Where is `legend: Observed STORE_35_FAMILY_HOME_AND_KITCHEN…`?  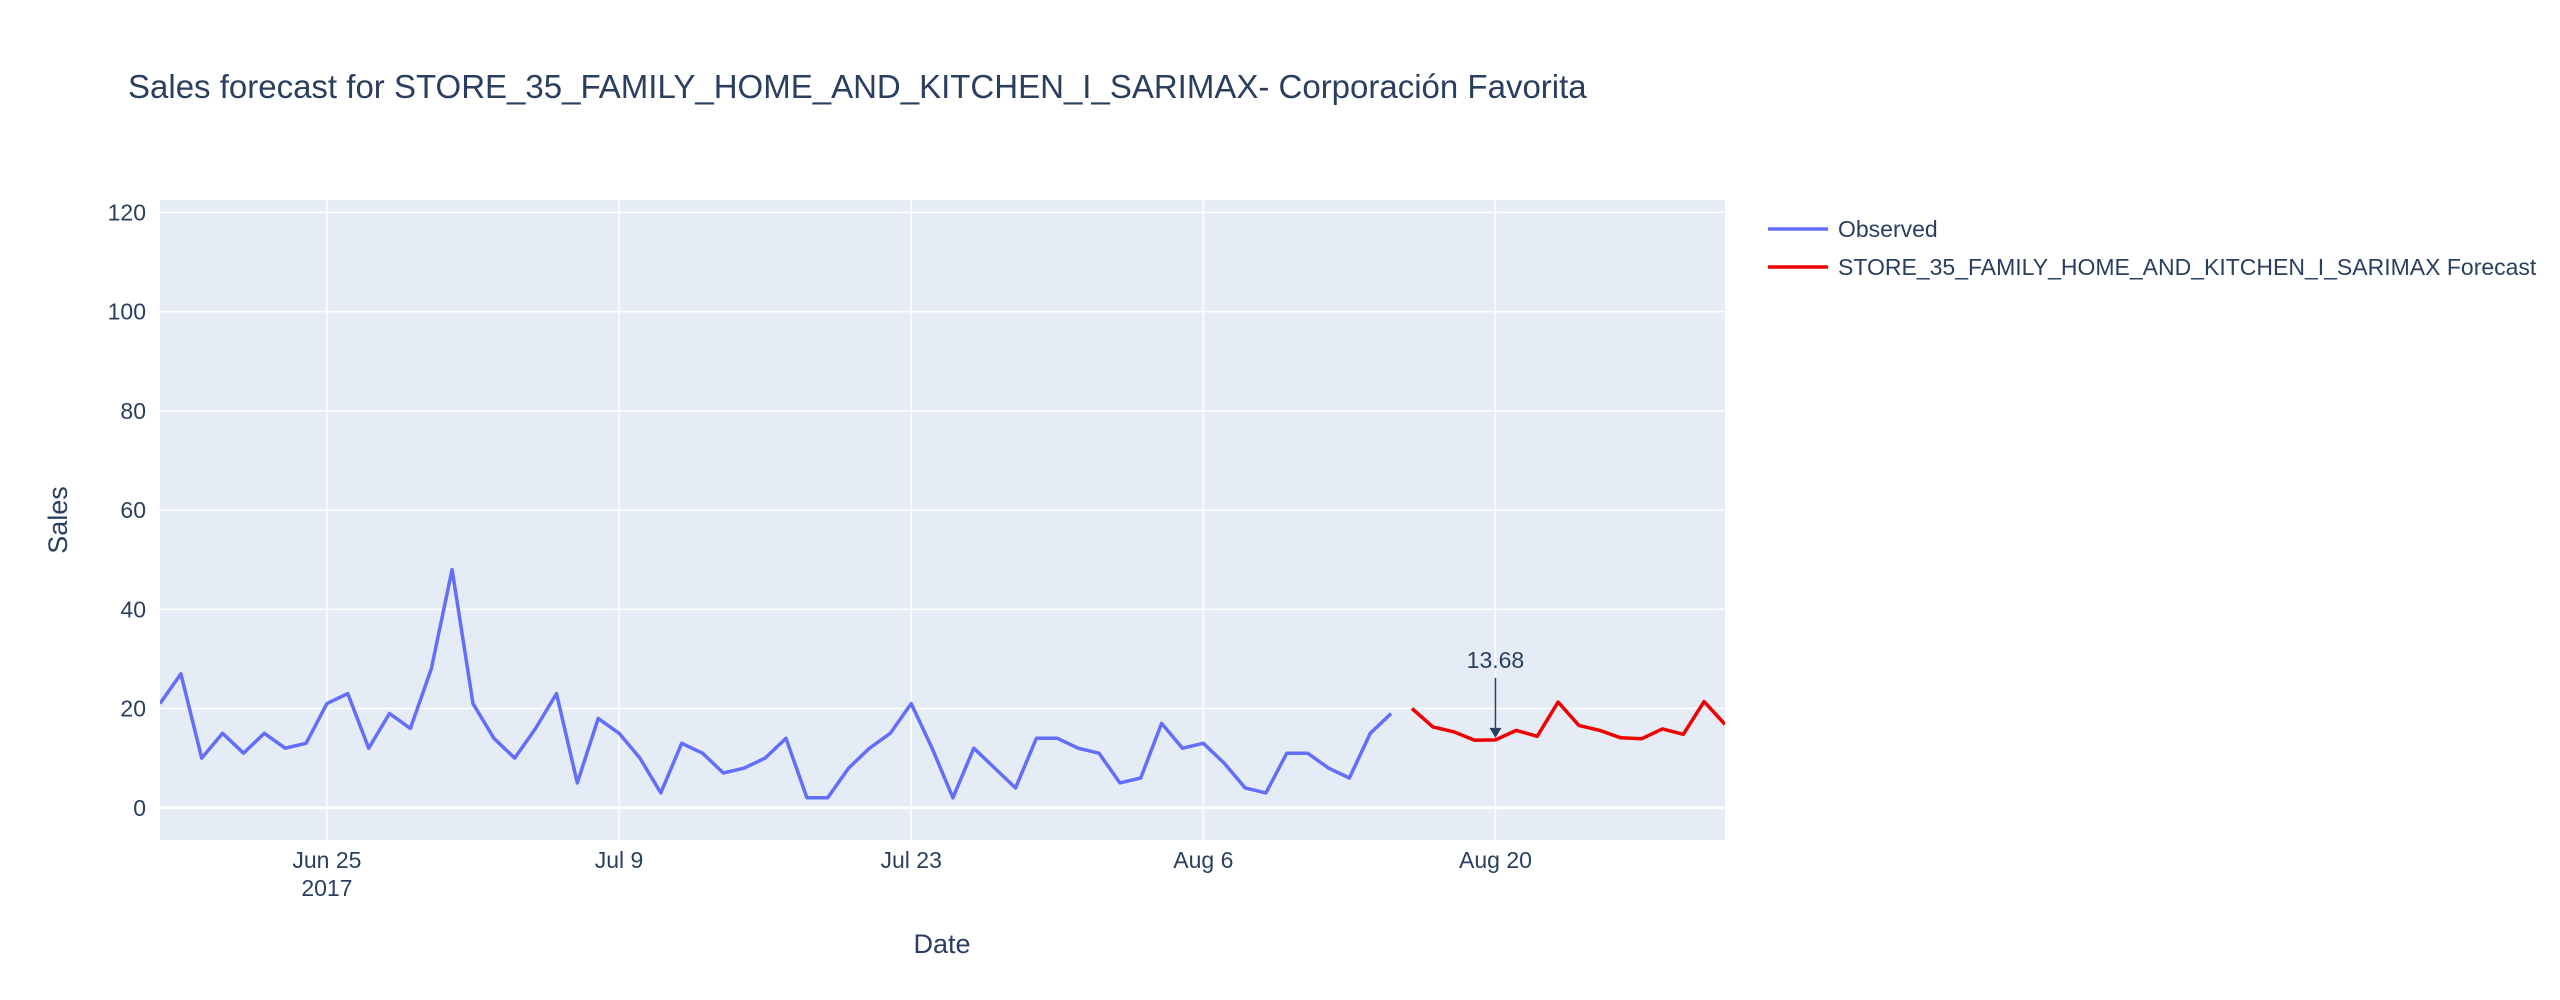 legend: Observed STORE_35_FAMILY_HOME_AND_KITCHEN… is located at coordinates (2152, 248).